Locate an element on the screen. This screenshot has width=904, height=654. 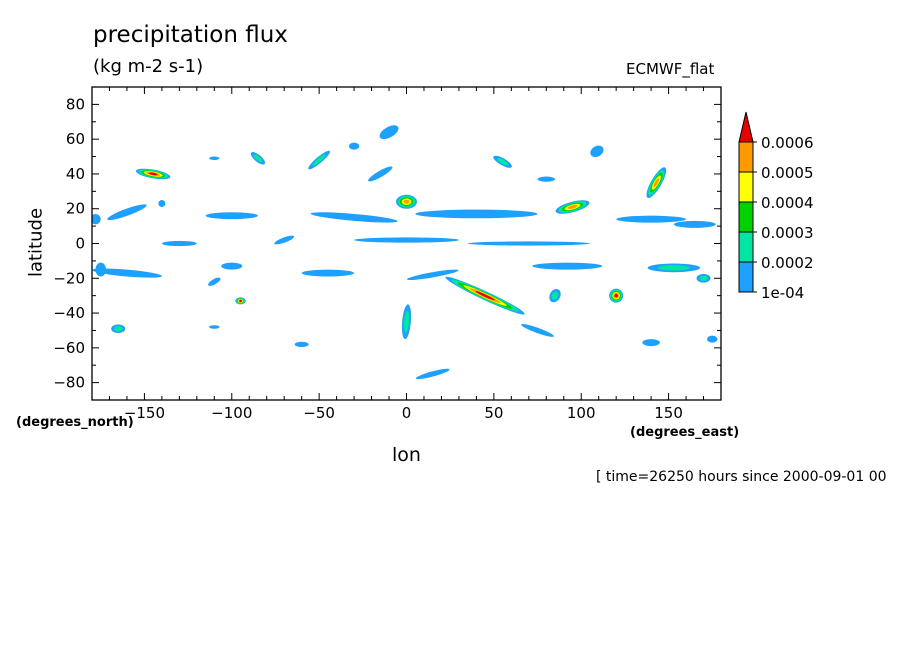
x-tick-label: 100 is located at coordinates (581, 413).